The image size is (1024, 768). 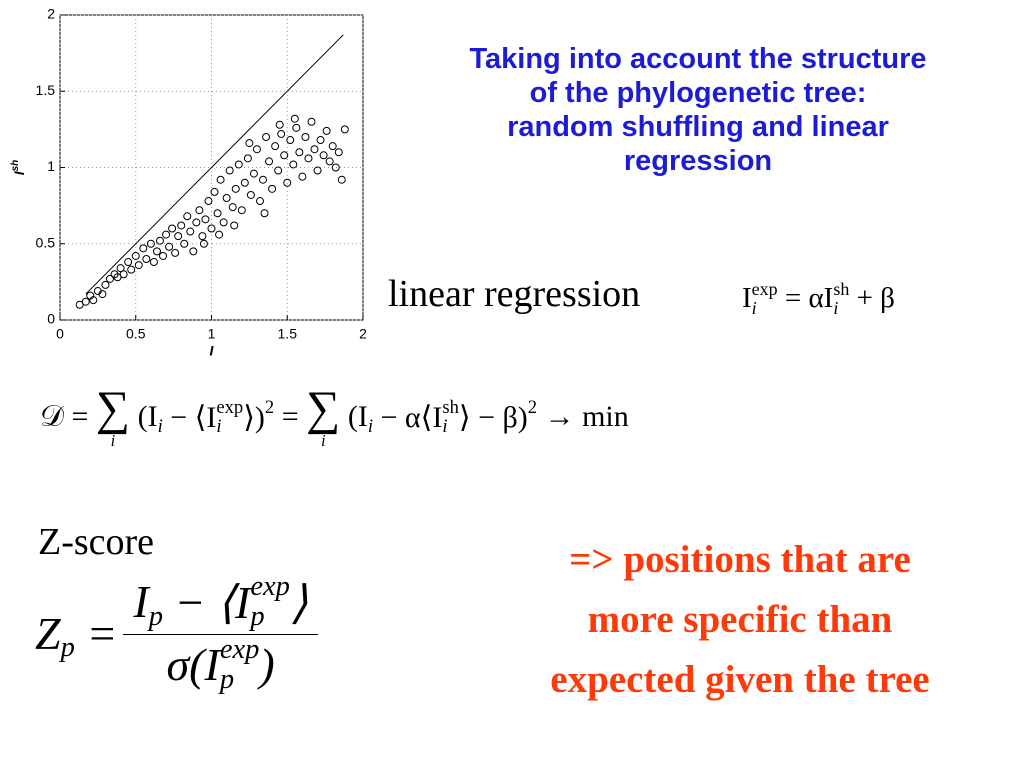 I want to click on formula-text: = αI, so click(x=805, y=298).